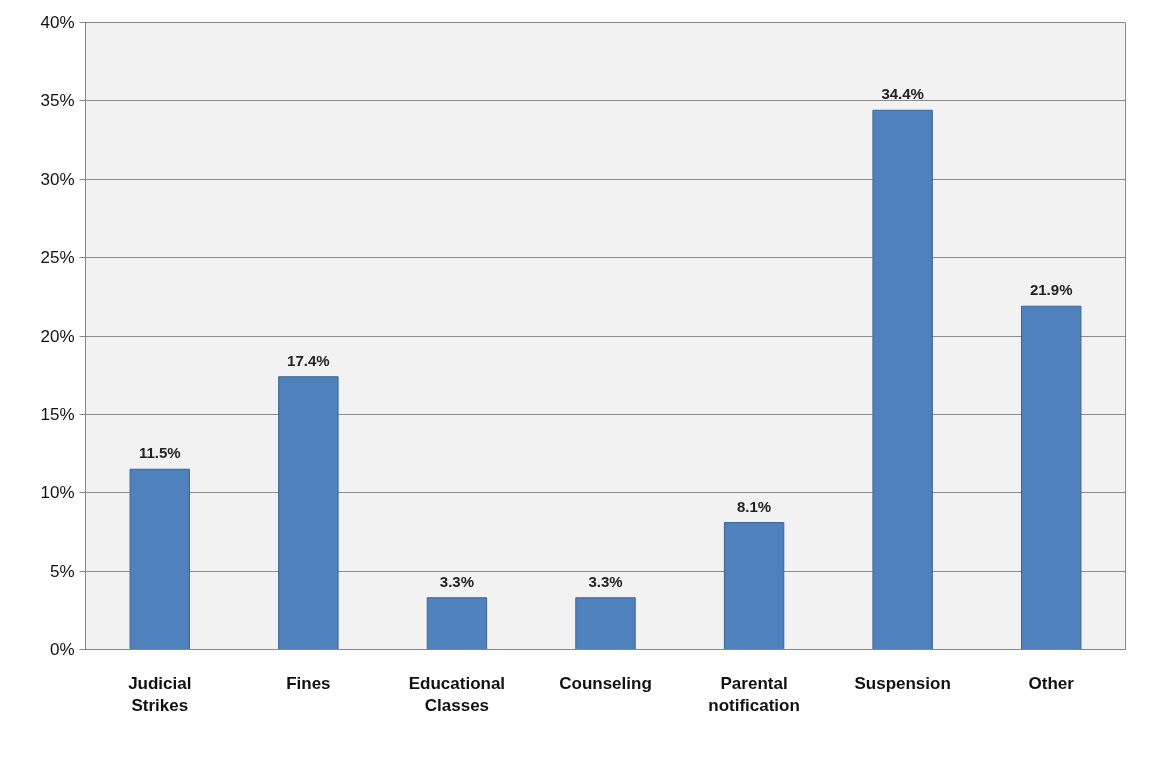 The image size is (1152, 771). What do you see at coordinates (160, 694) in the screenshot?
I see `x-tick-label: Judicial Strikes` at bounding box center [160, 694].